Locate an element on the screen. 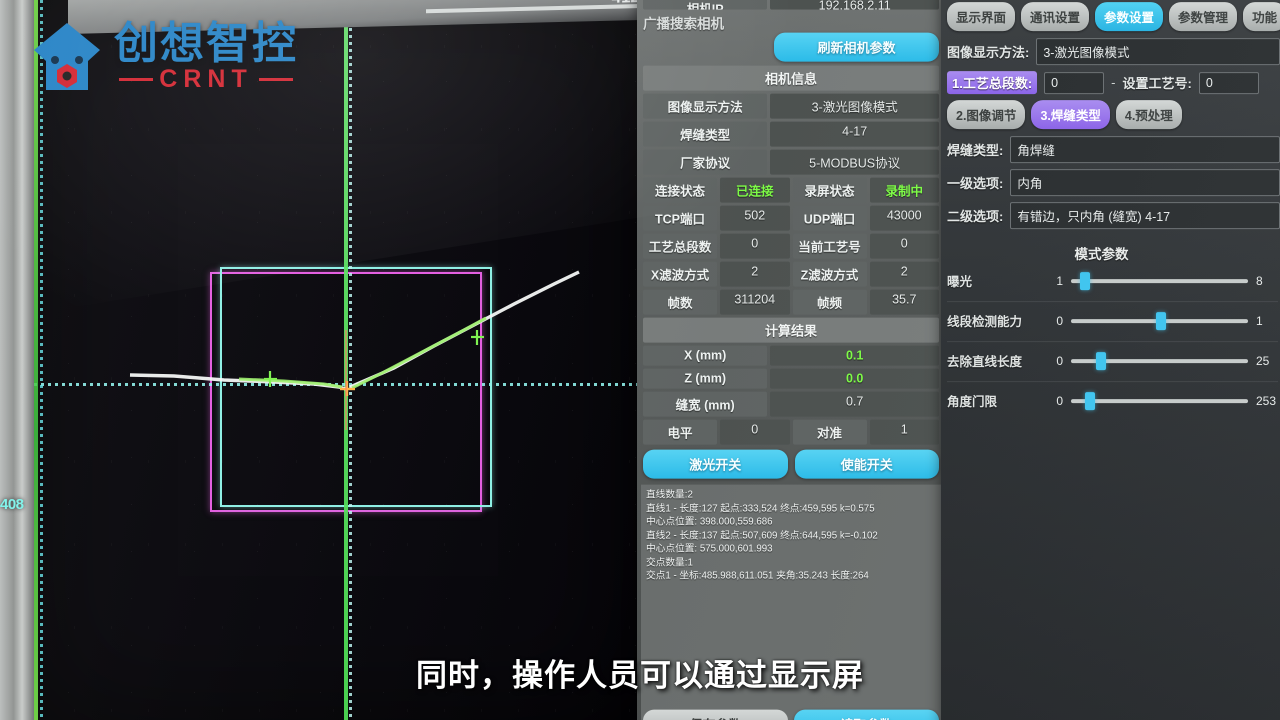 The image size is (1280, 720). save-params-button: 保存参数 is located at coordinates (715, 714).